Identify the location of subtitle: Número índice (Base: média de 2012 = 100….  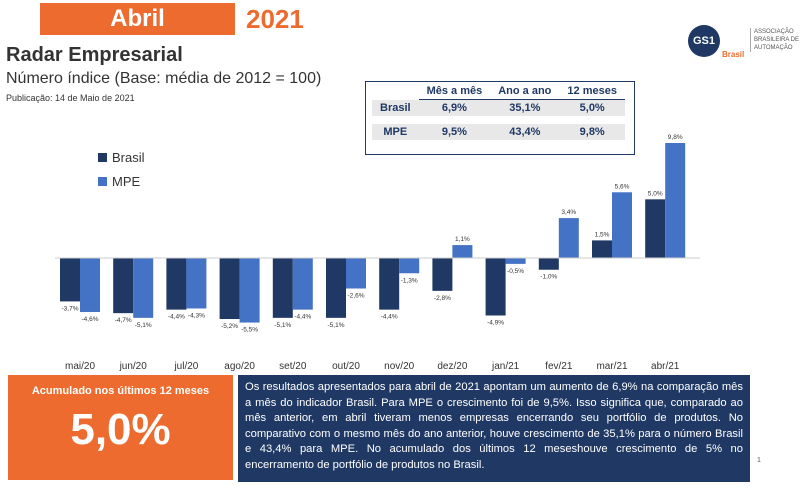
(164, 78).